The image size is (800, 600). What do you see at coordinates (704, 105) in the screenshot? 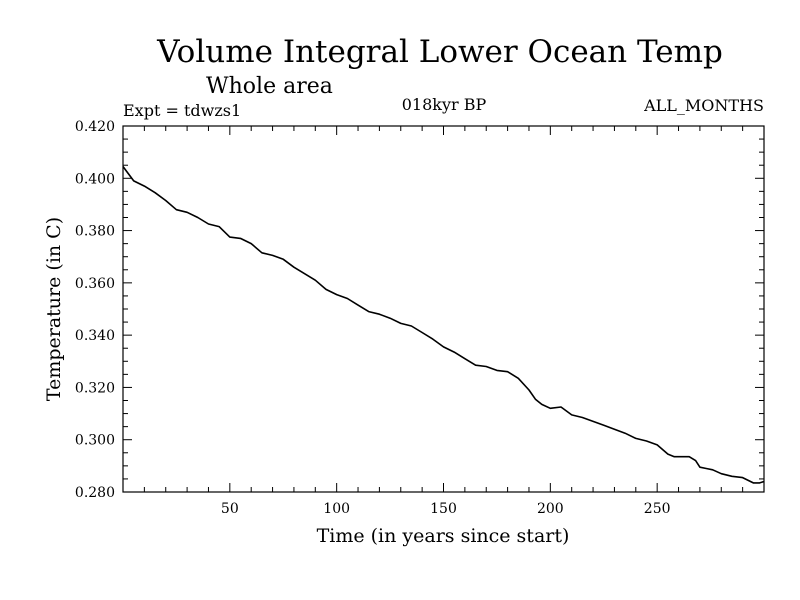
I see `months-label: ALL_MONTHS` at bounding box center [704, 105].